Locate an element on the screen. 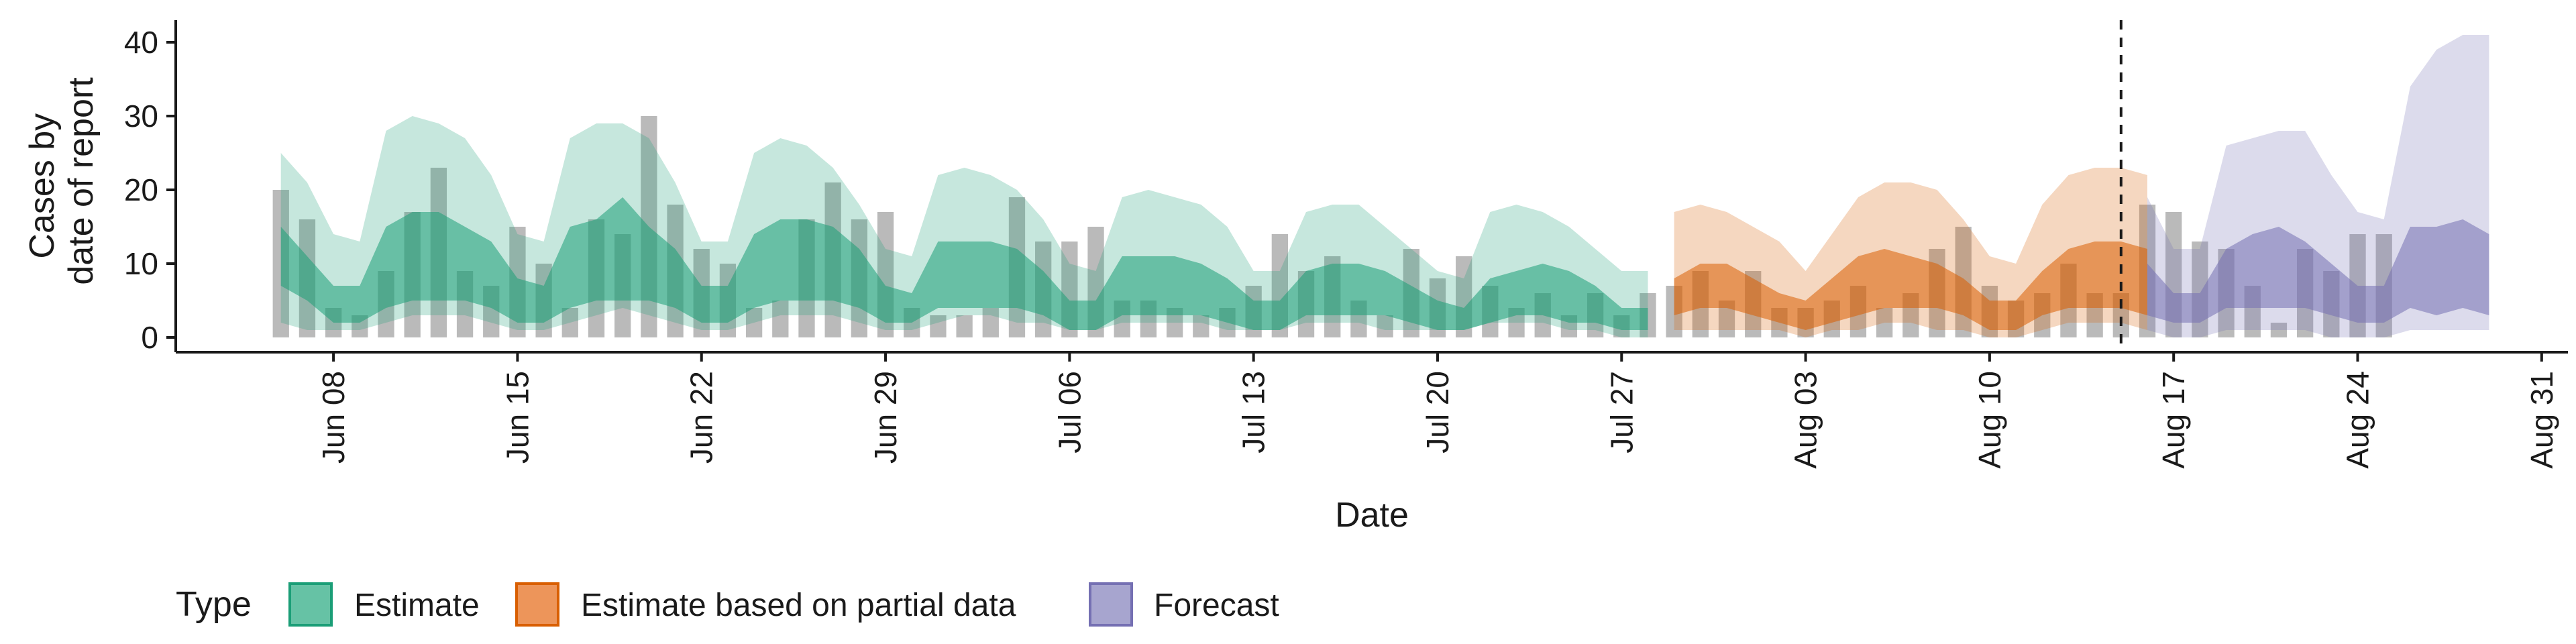 This screenshot has width=2576, height=644. x-tick-label: Aug 03 is located at coordinates (1805, 420).